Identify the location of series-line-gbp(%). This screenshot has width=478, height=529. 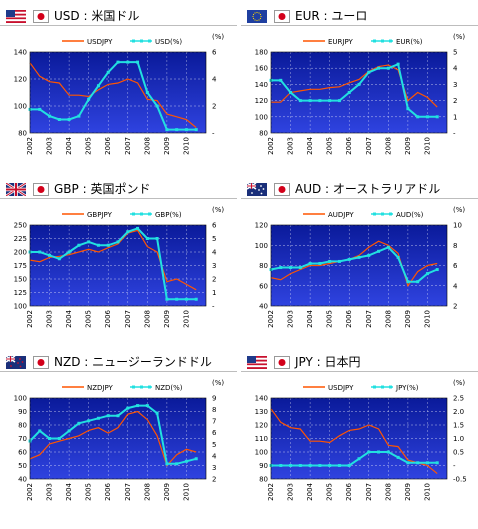
(113, 264).